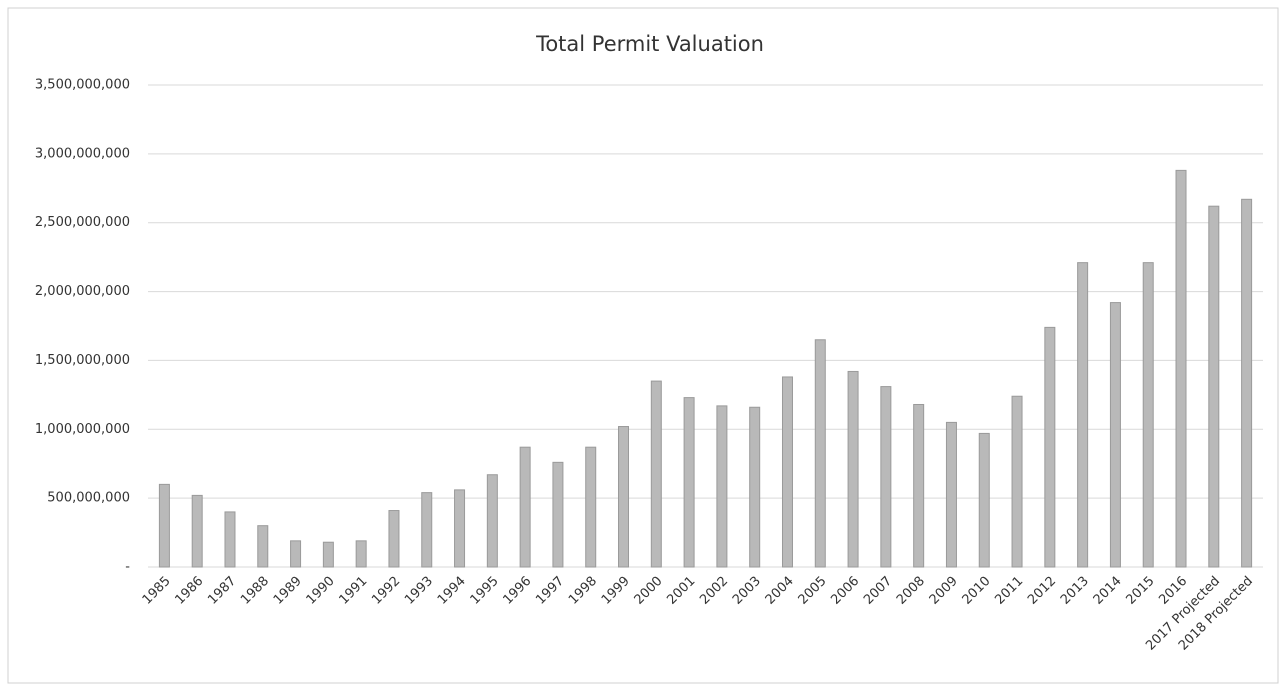  I want to click on y-tick-label: -, so click(127, 567).